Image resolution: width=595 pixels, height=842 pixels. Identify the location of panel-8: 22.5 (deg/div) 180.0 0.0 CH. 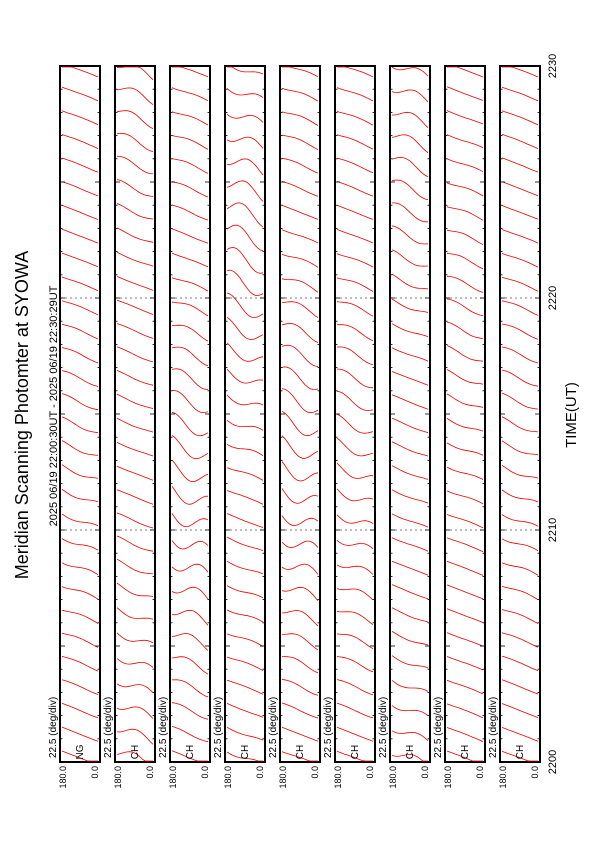
(459, 427).